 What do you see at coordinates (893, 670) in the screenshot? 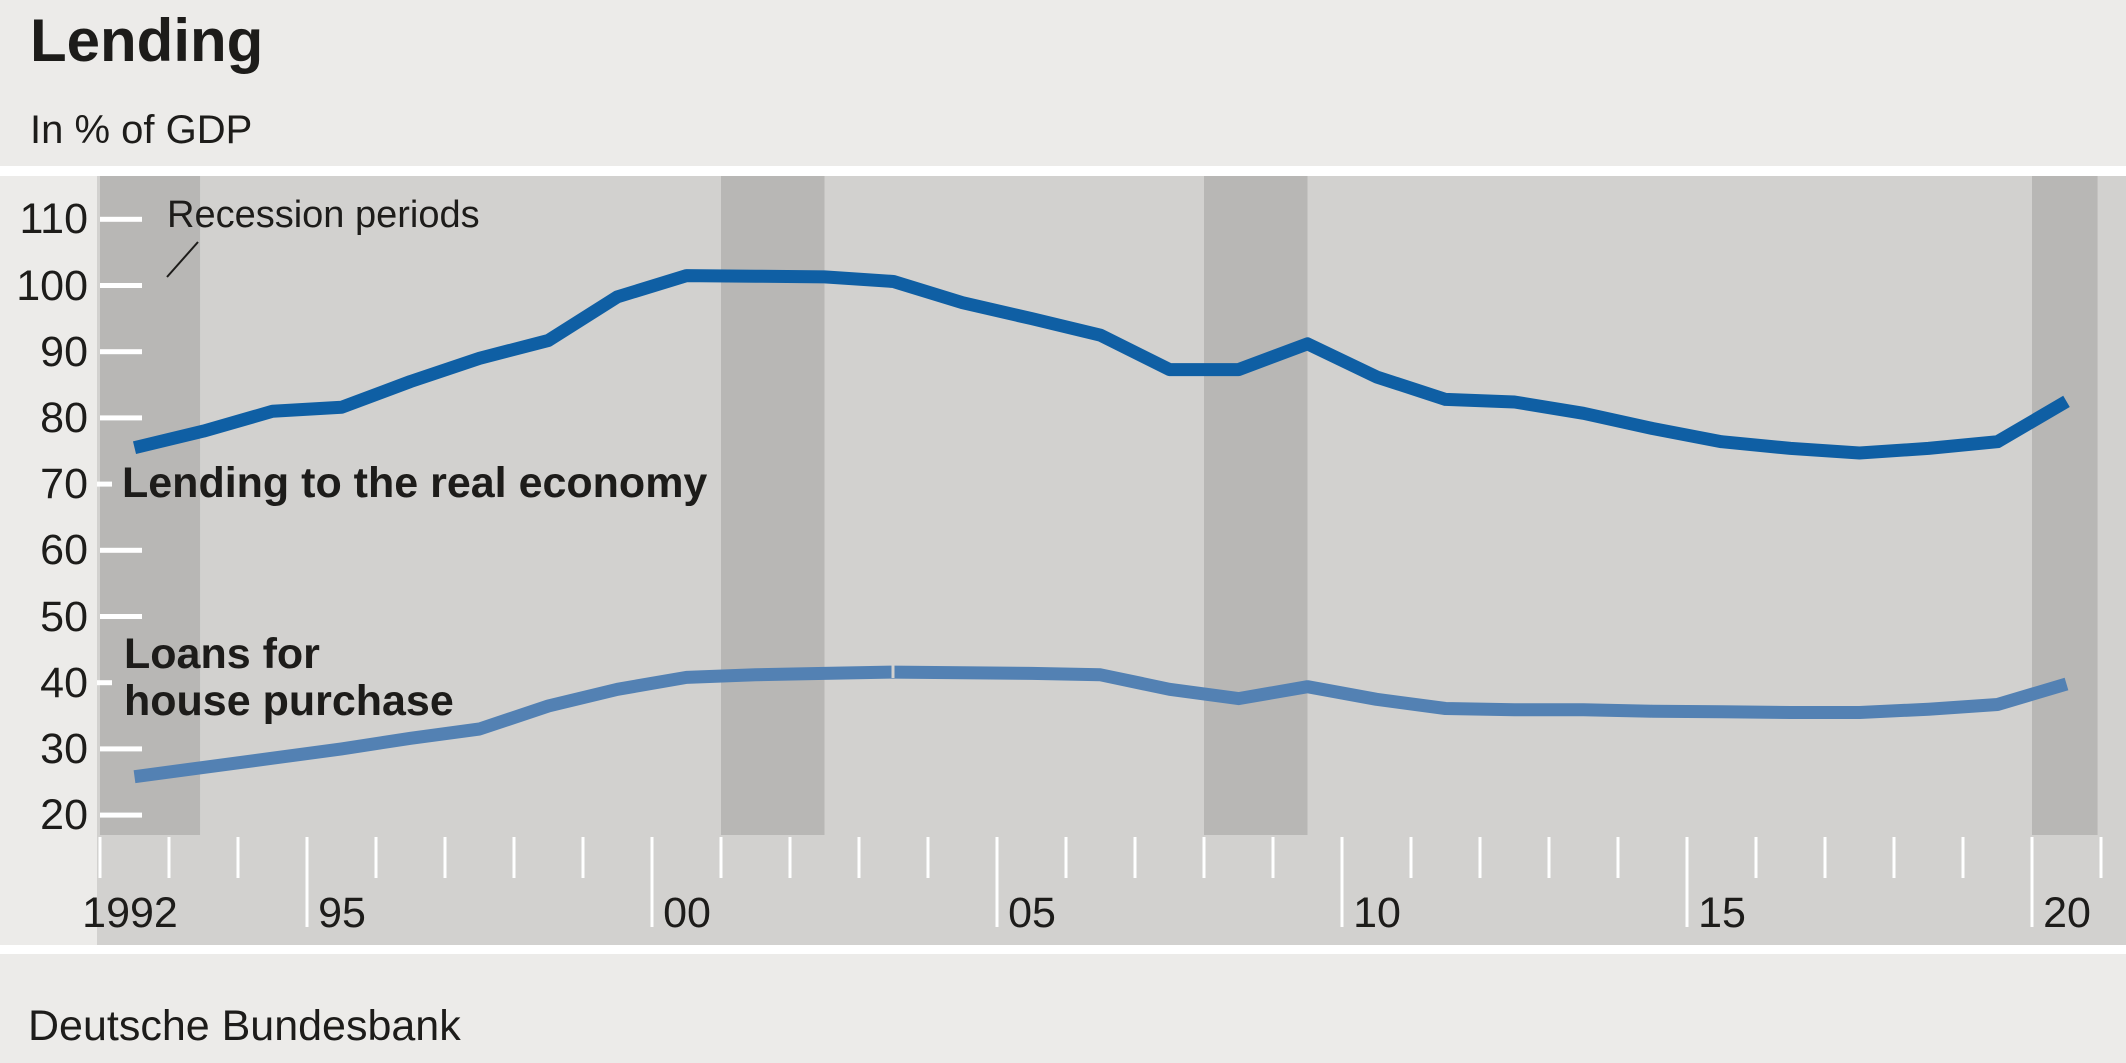
I see `line-break-notch` at bounding box center [893, 670].